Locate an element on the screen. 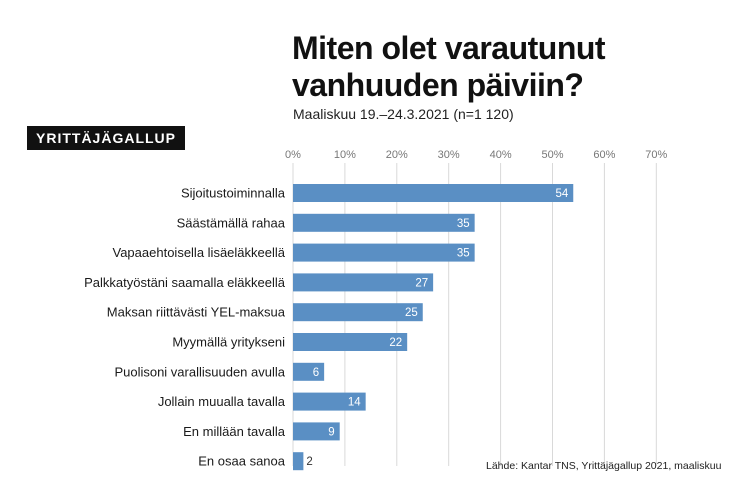 The image size is (750, 499). chart-title-line-1: Miten olet varautunut is located at coordinates (449, 48).